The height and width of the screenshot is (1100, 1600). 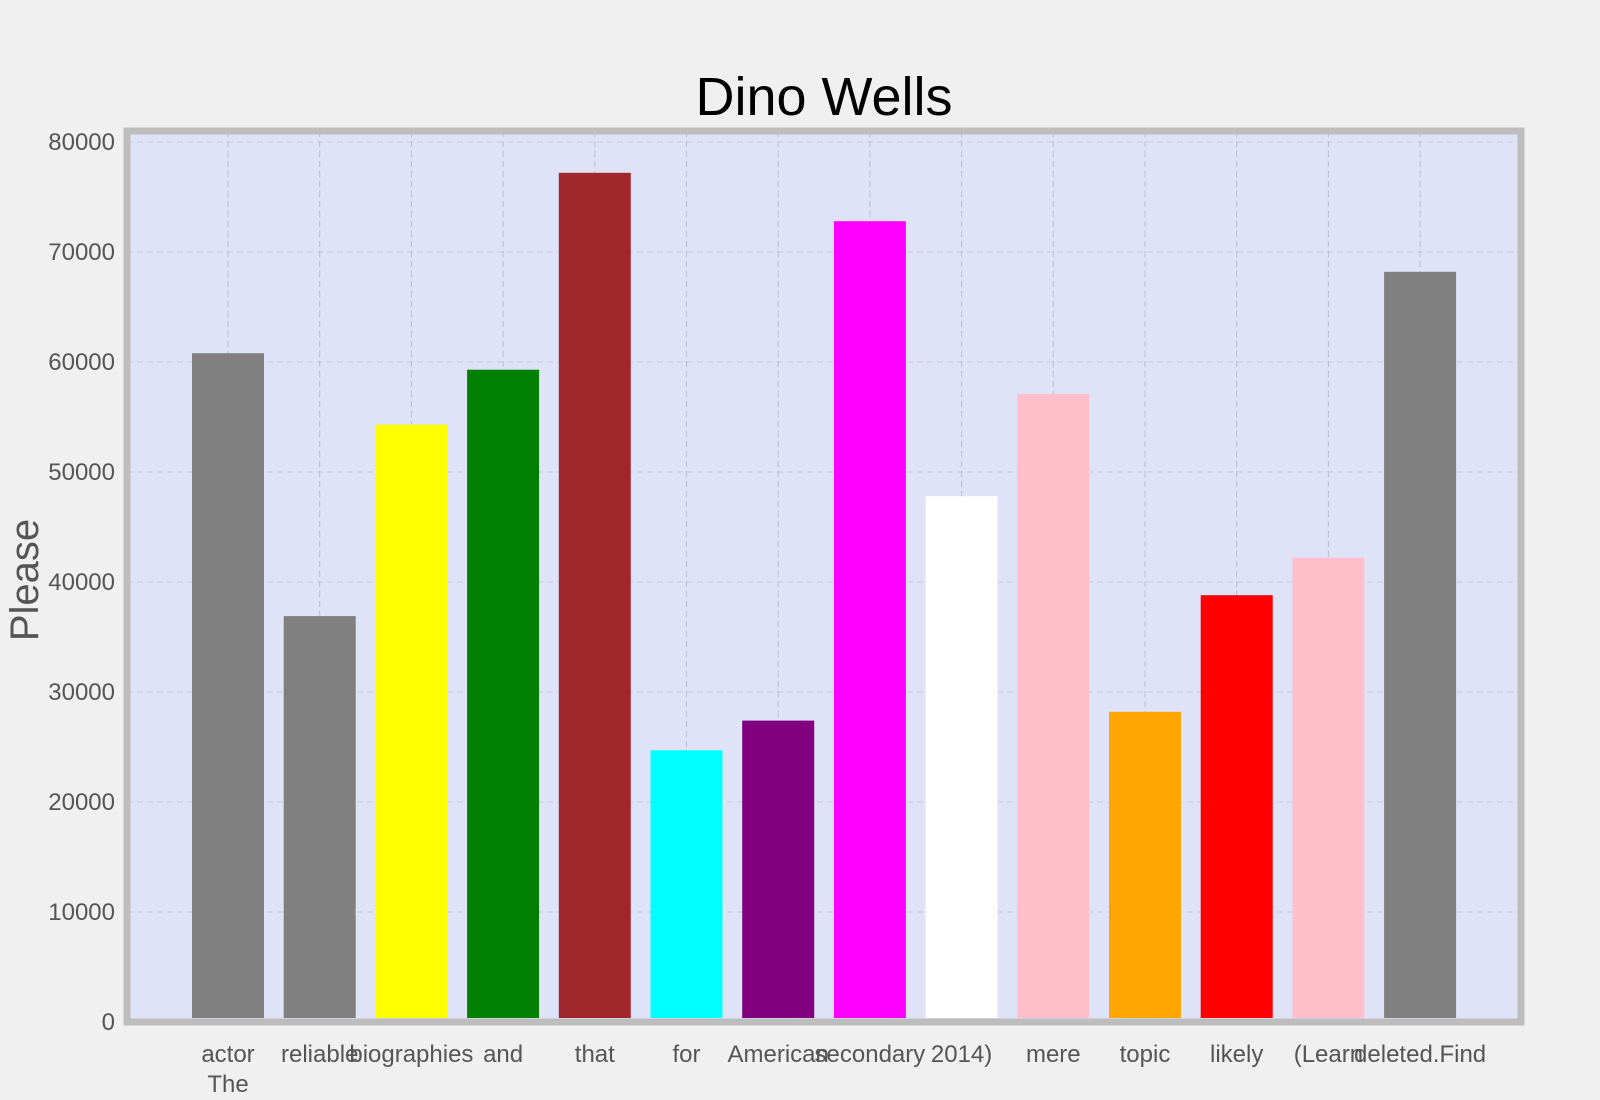 What do you see at coordinates (81, 252) in the screenshot?
I see `y-tick-label: 70000` at bounding box center [81, 252].